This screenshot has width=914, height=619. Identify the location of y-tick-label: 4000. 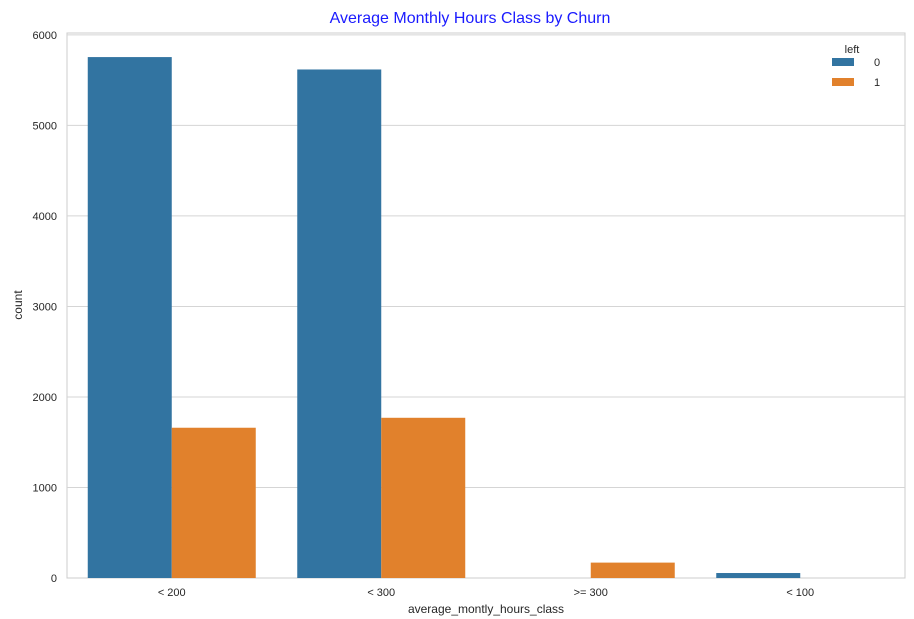
(45, 217).